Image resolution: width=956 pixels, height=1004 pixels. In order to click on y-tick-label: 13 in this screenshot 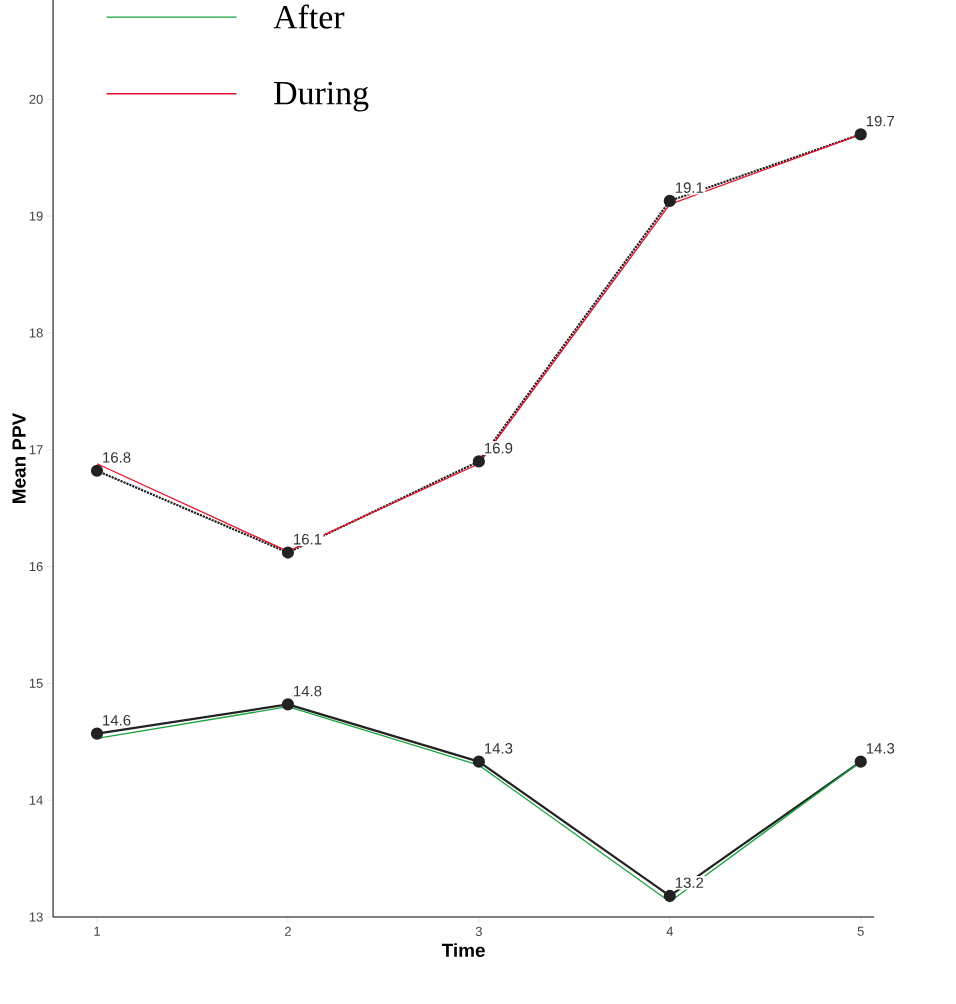, I will do `click(36, 917)`.